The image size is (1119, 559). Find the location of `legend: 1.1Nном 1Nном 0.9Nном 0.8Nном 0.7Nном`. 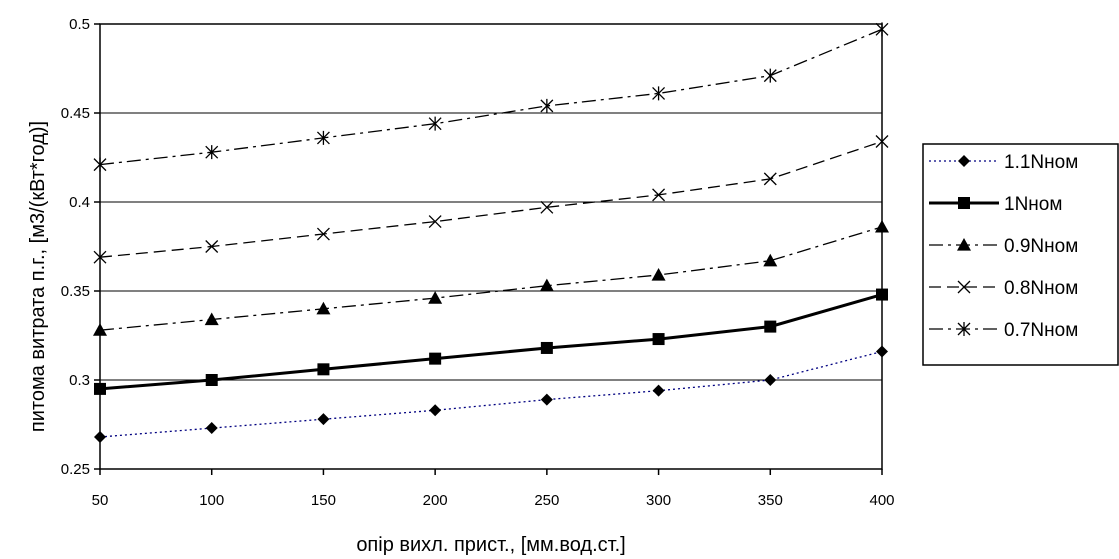

legend: 1.1Nном 1Nном 0.9Nном 0.8Nном 0.7Nном is located at coordinates (1020, 254).